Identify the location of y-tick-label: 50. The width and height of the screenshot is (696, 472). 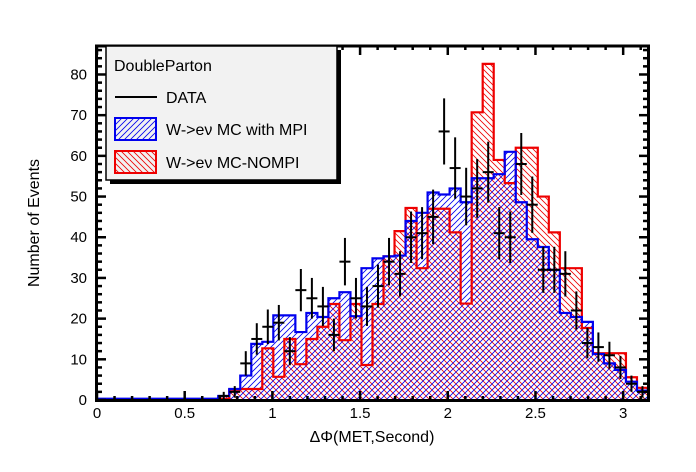
(78, 197).